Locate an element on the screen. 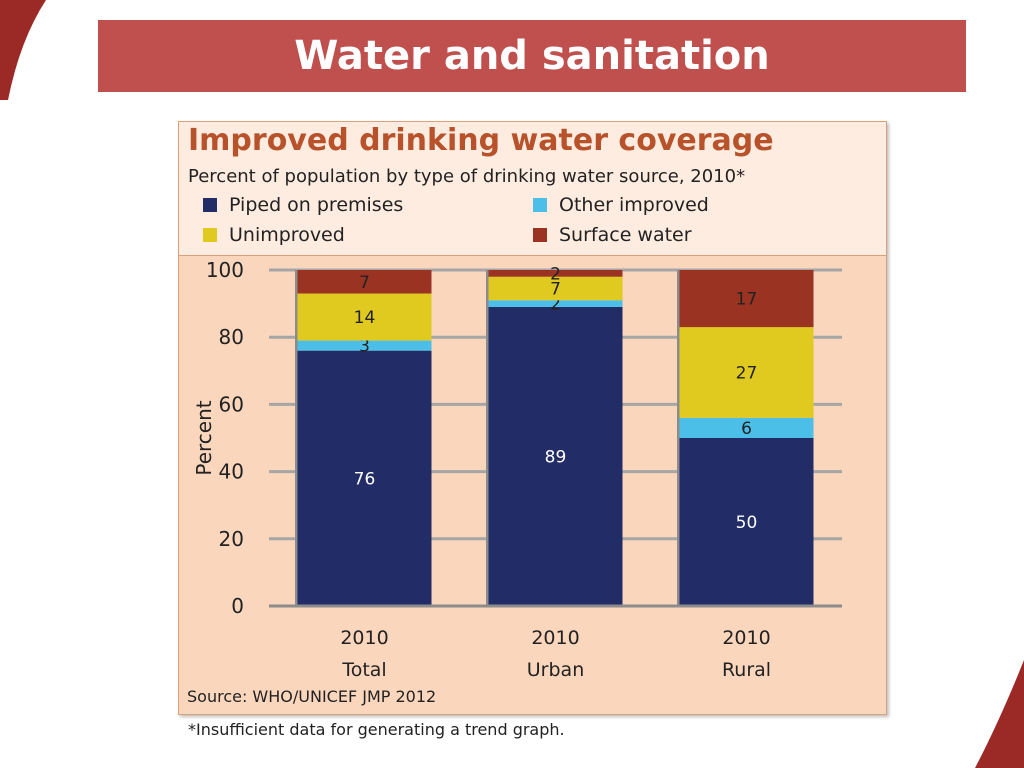 This screenshot has height=768, width=1024. data-label: 27 is located at coordinates (747, 373).